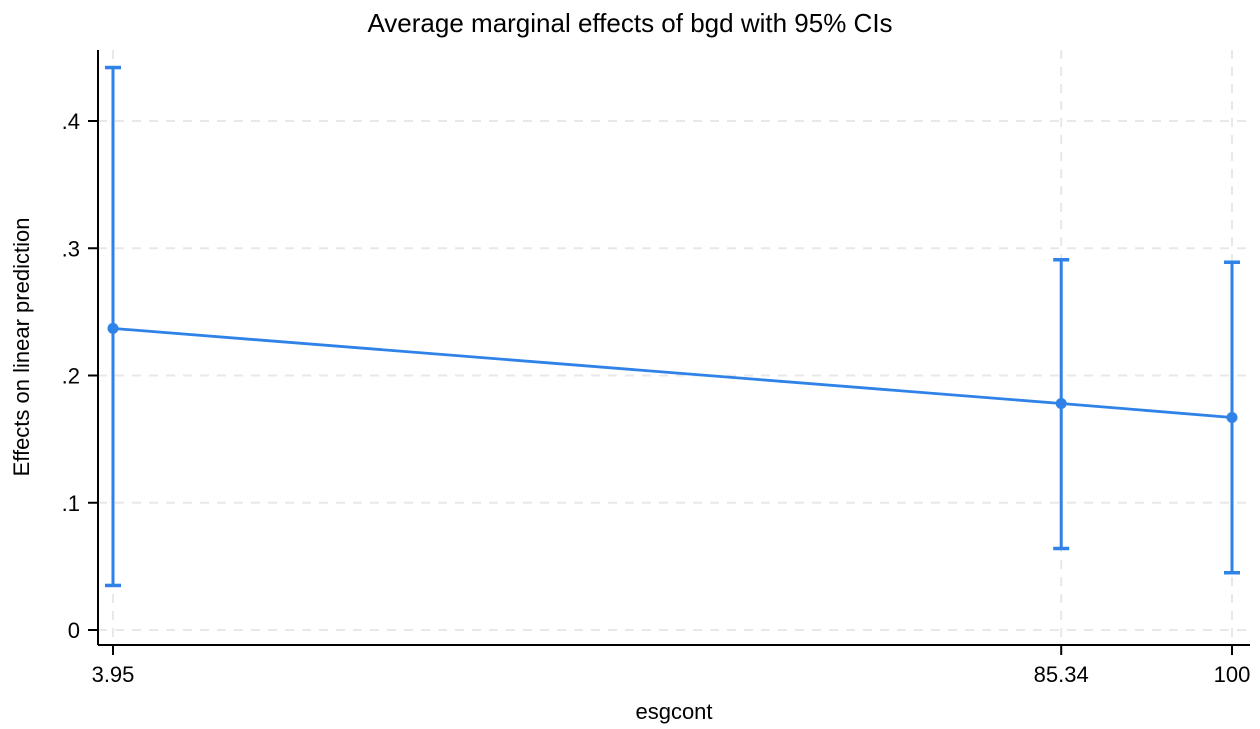 The image size is (1260, 729). What do you see at coordinates (71, 248) in the screenshot?
I see `y-tick-label: .3` at bounding box center [71, 248].